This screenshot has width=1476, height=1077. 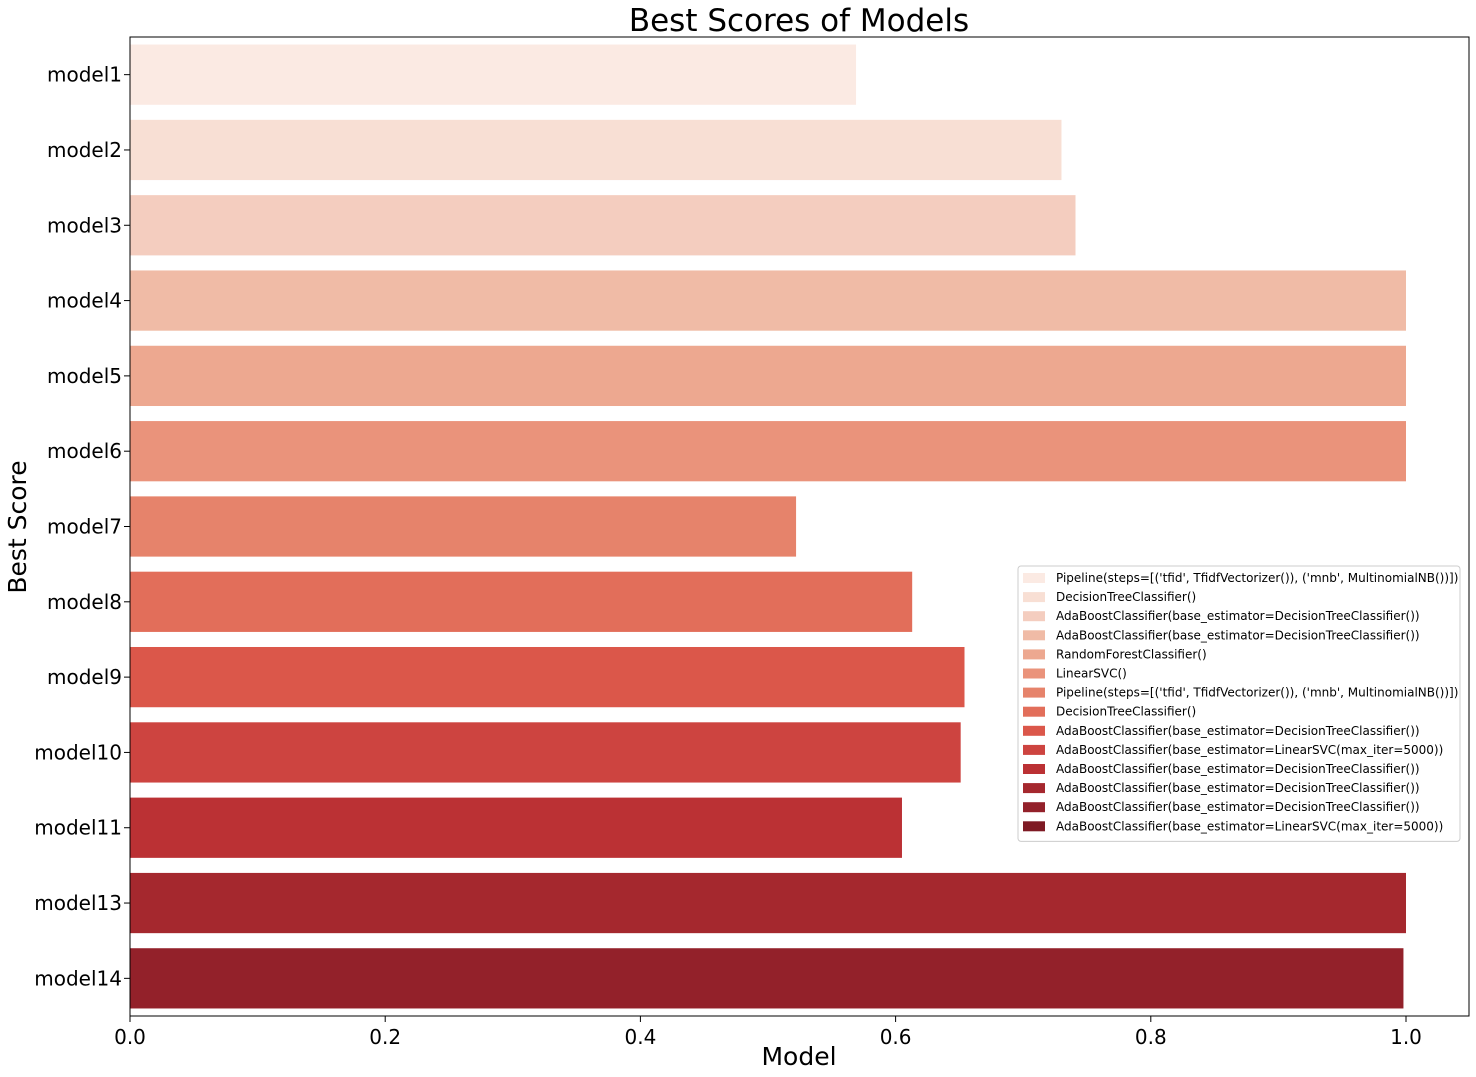 What do you see at coordinates (768, 376) in the screenshot?
I see `bar-model5` at bounding box center [768, 376].